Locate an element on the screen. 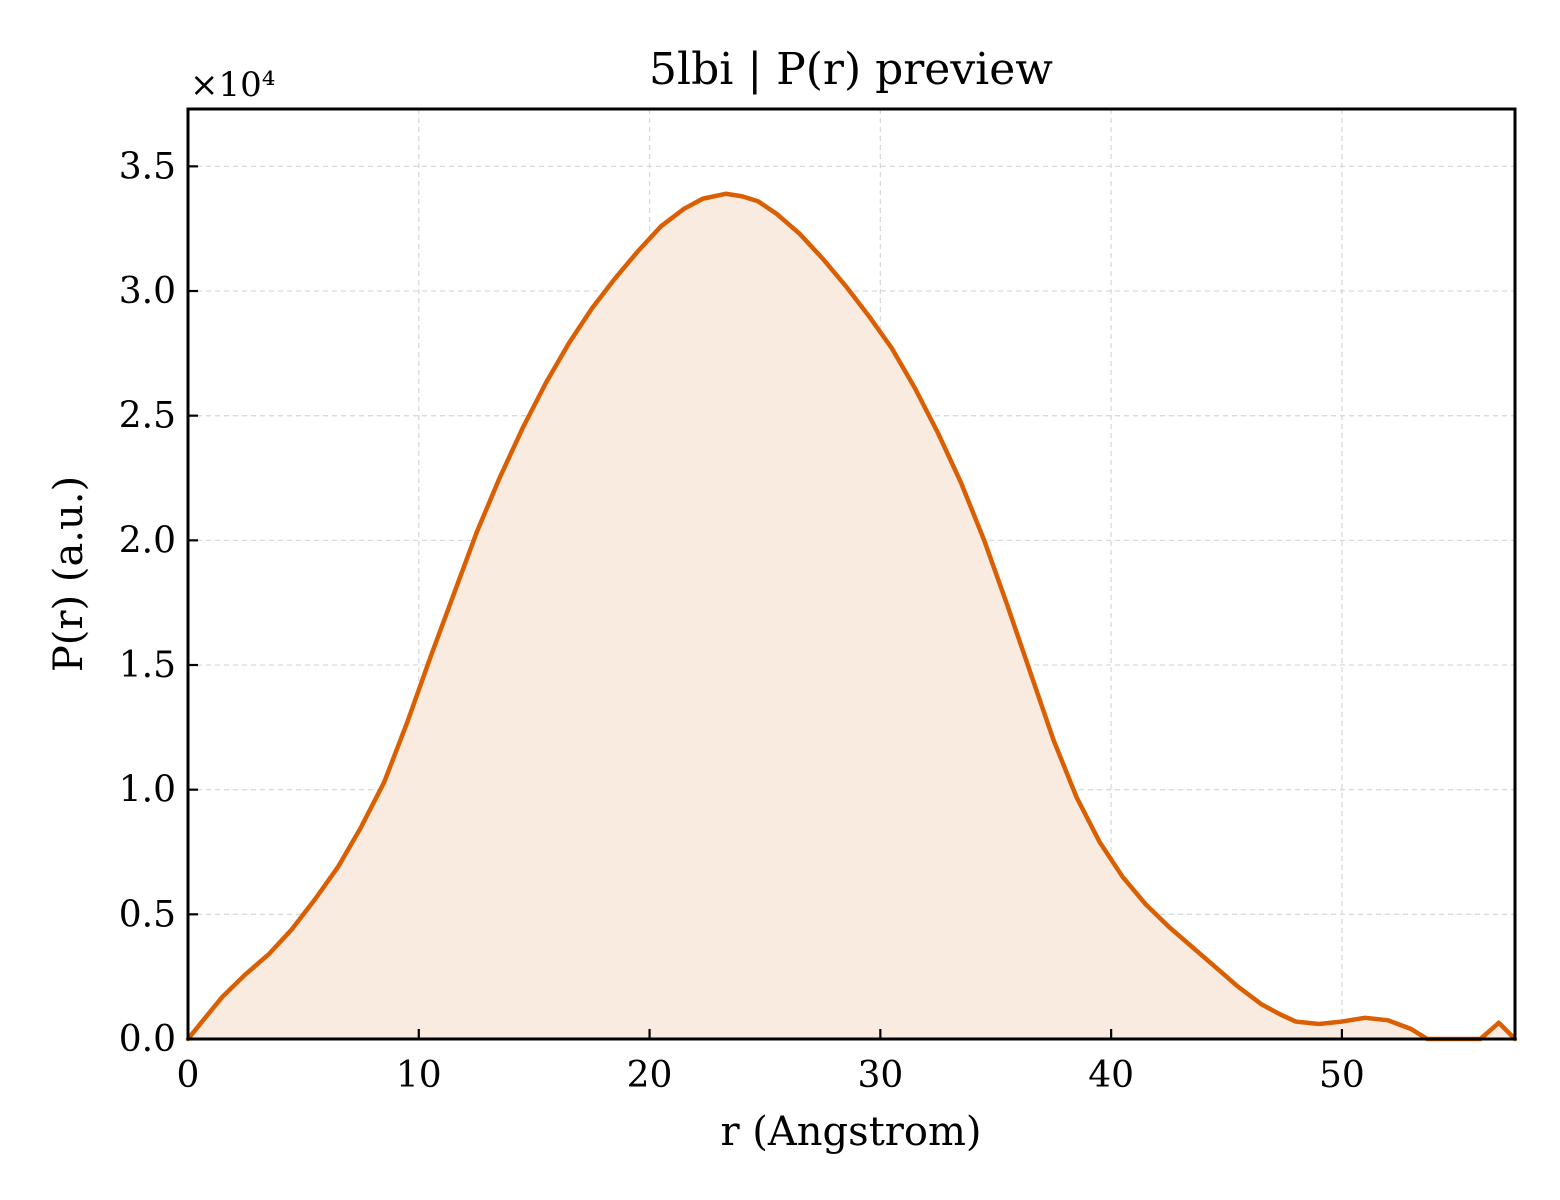  y-tick-label: 2.5 is located at coordinates (147, 416).